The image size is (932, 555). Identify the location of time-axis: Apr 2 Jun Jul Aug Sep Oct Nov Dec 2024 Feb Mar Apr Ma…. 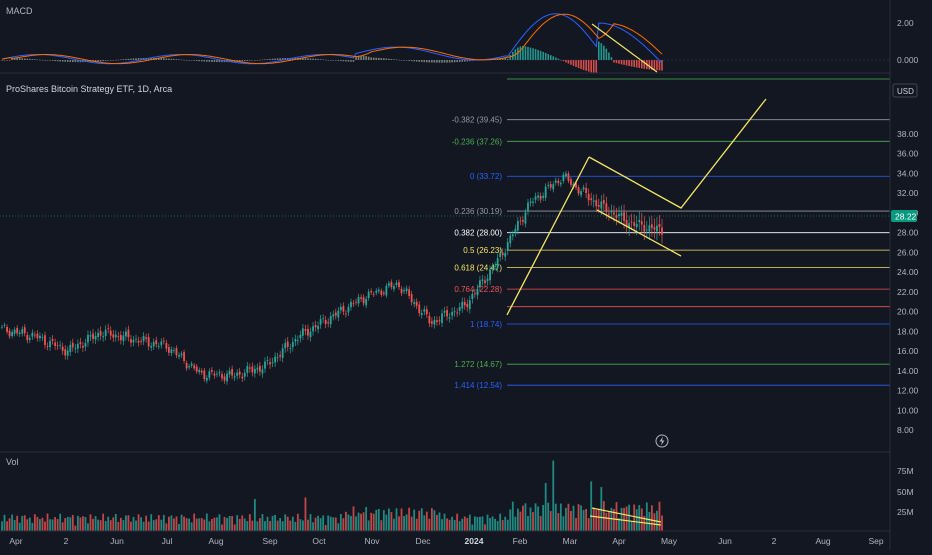
(446, 541).